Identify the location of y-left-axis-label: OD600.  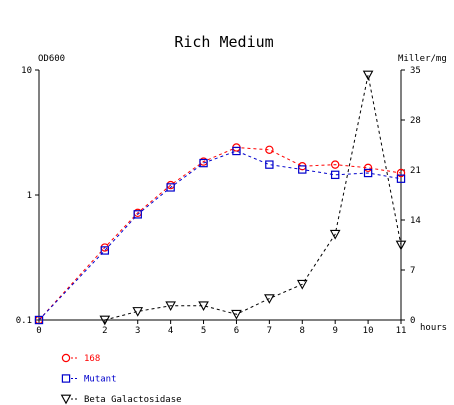
(51, 59).